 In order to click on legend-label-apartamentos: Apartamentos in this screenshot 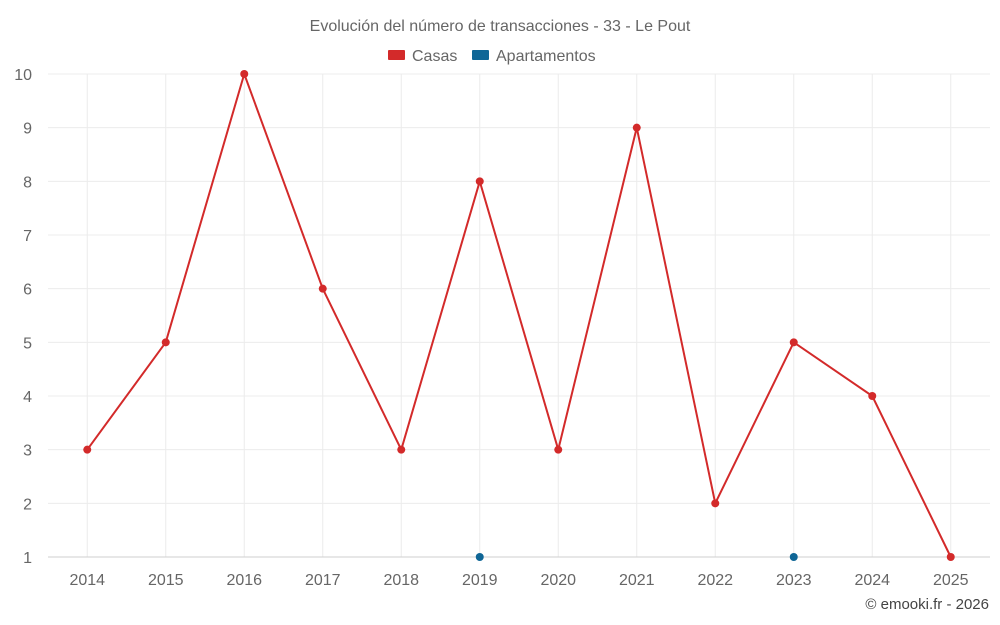, I will do `click(546, 56)`.